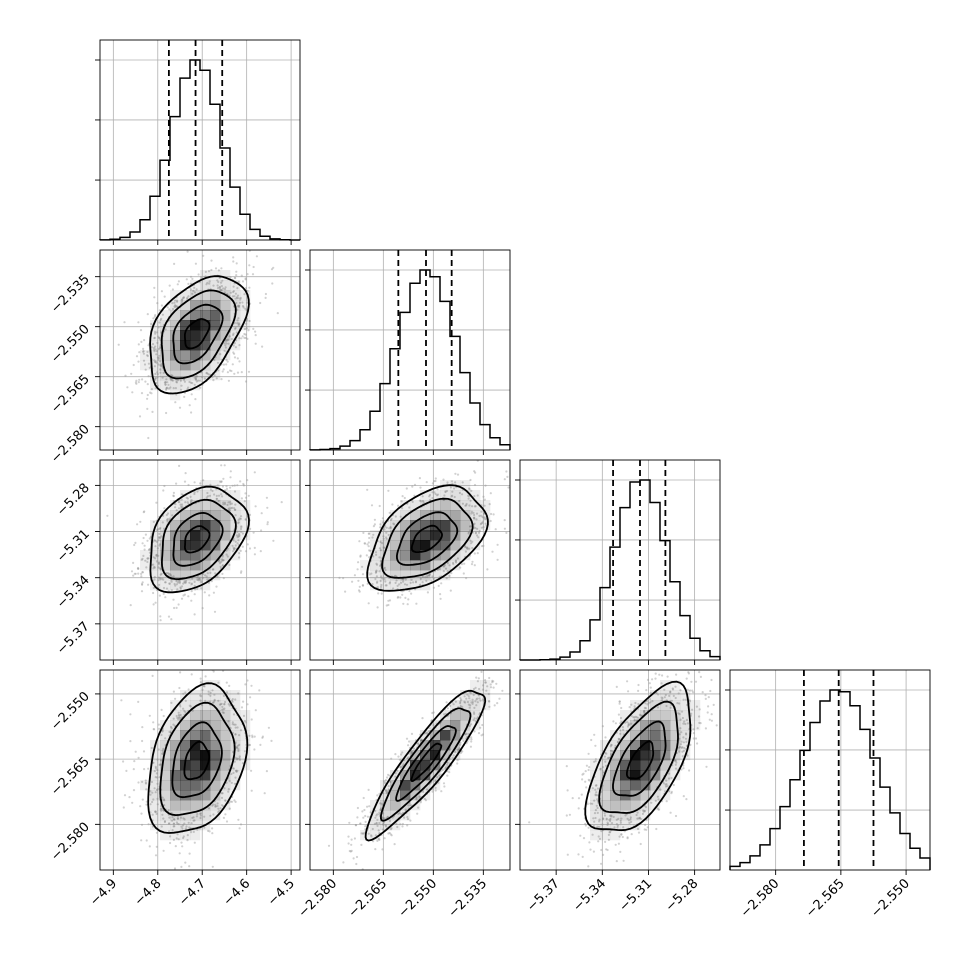 Image resolution: width=970 pixels, height=970 pixels. I want to click on contour-line, so click(198, 758).